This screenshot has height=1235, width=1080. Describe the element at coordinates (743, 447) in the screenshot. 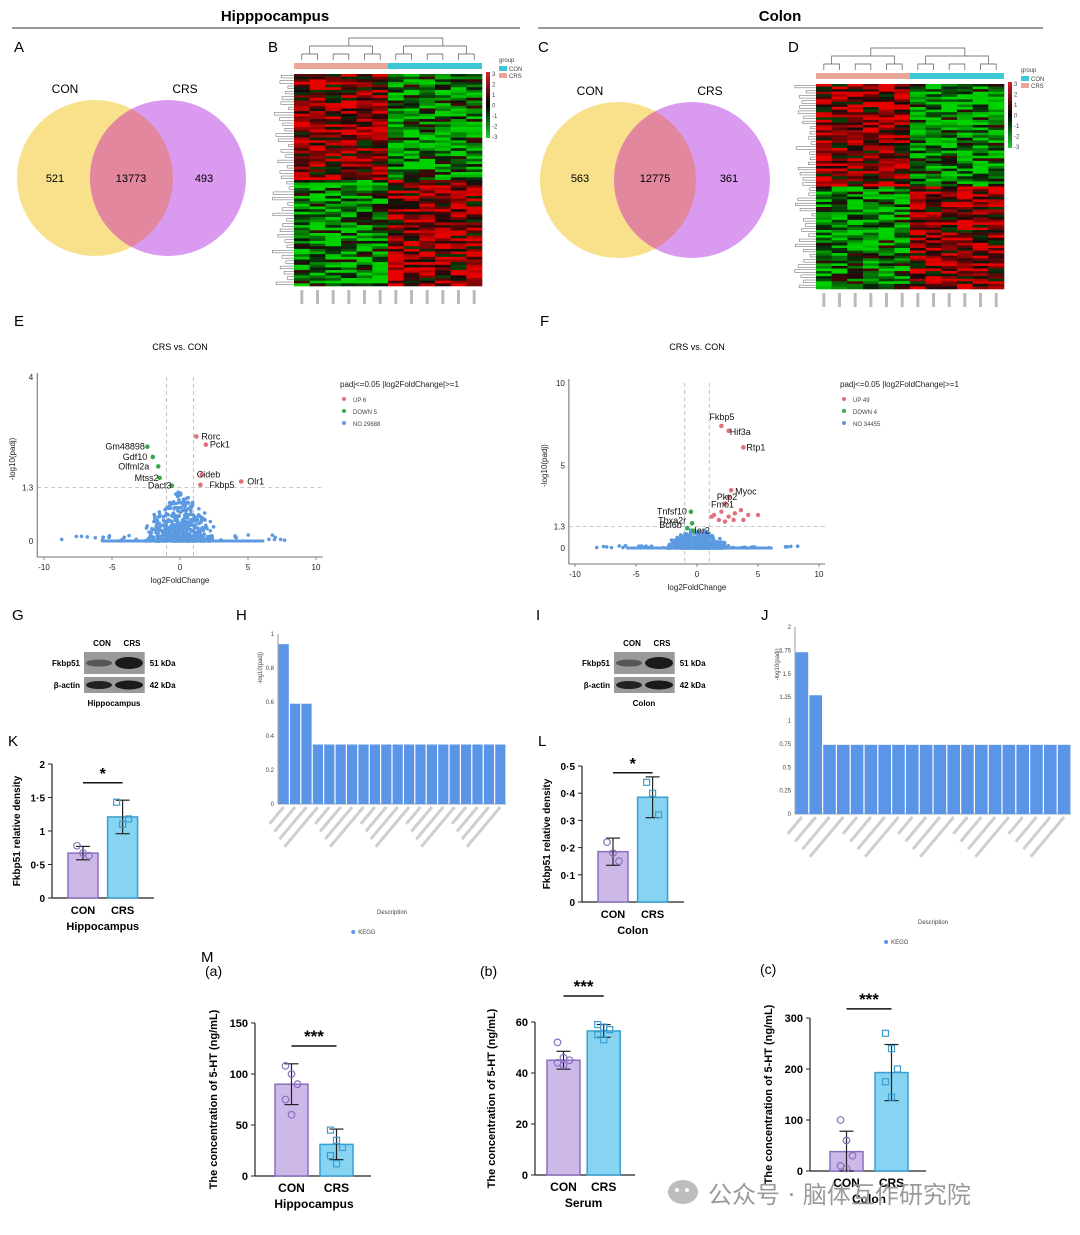

I see `gene-point` at that location.